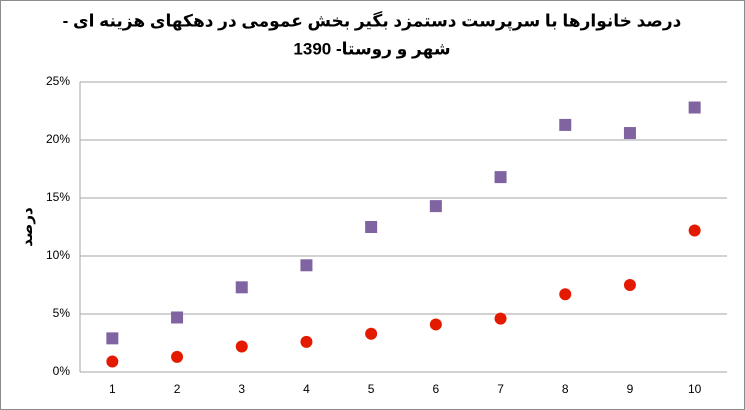 The width and height of the screenshot is (745, 410). Describe the element at coordinates (630, 389) in the screenshot. I see `x-tick-label: 9` at that location.